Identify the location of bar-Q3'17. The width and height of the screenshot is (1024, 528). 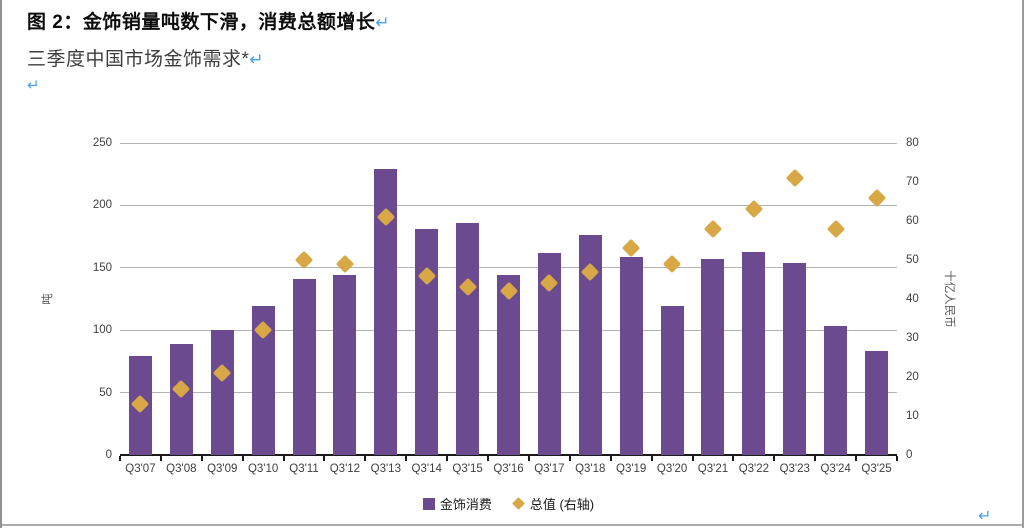
(549, 353).